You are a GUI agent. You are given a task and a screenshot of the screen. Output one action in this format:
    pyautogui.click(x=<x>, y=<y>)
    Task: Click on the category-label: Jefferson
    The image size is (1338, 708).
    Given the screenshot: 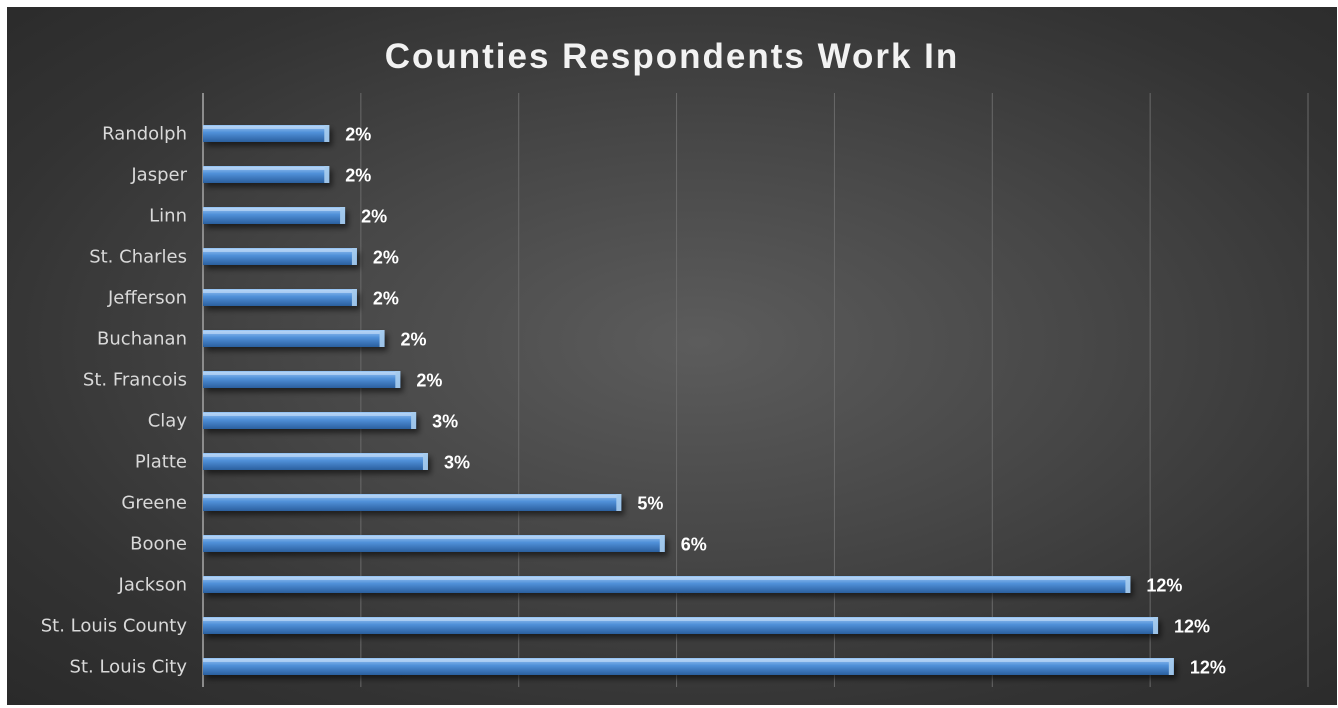 What is the action you would take?
    pyautogui.click(x=147, y=298)
    